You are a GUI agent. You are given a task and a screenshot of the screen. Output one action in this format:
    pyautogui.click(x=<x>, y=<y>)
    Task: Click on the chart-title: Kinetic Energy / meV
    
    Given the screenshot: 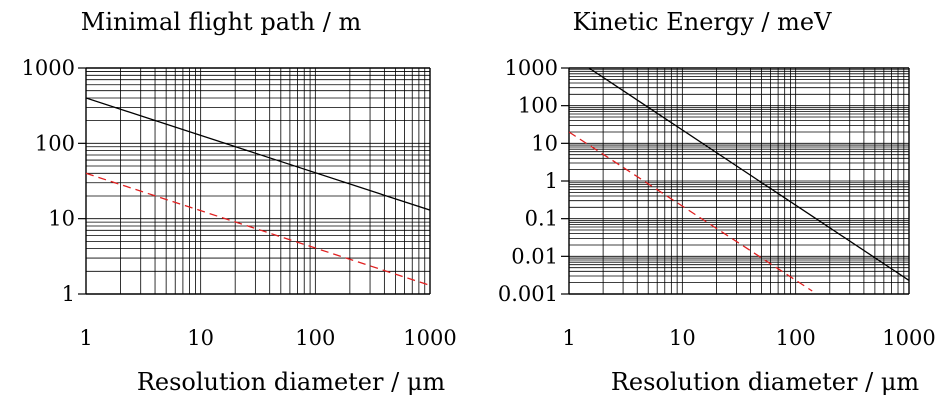 What is the action you would take?
    pyautogui.click(x=703, y=22)
    